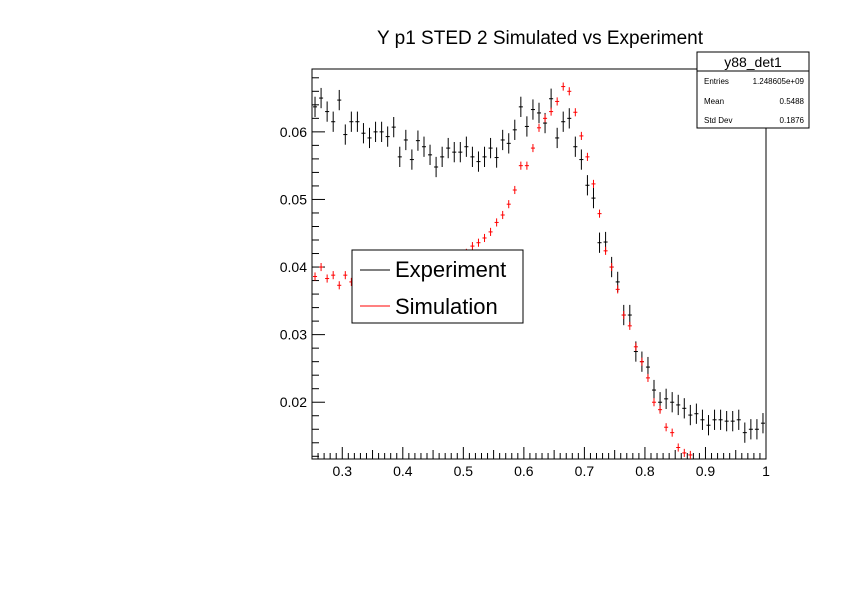  I want to click on x-tick-label: 0.3, so click(343, 471).